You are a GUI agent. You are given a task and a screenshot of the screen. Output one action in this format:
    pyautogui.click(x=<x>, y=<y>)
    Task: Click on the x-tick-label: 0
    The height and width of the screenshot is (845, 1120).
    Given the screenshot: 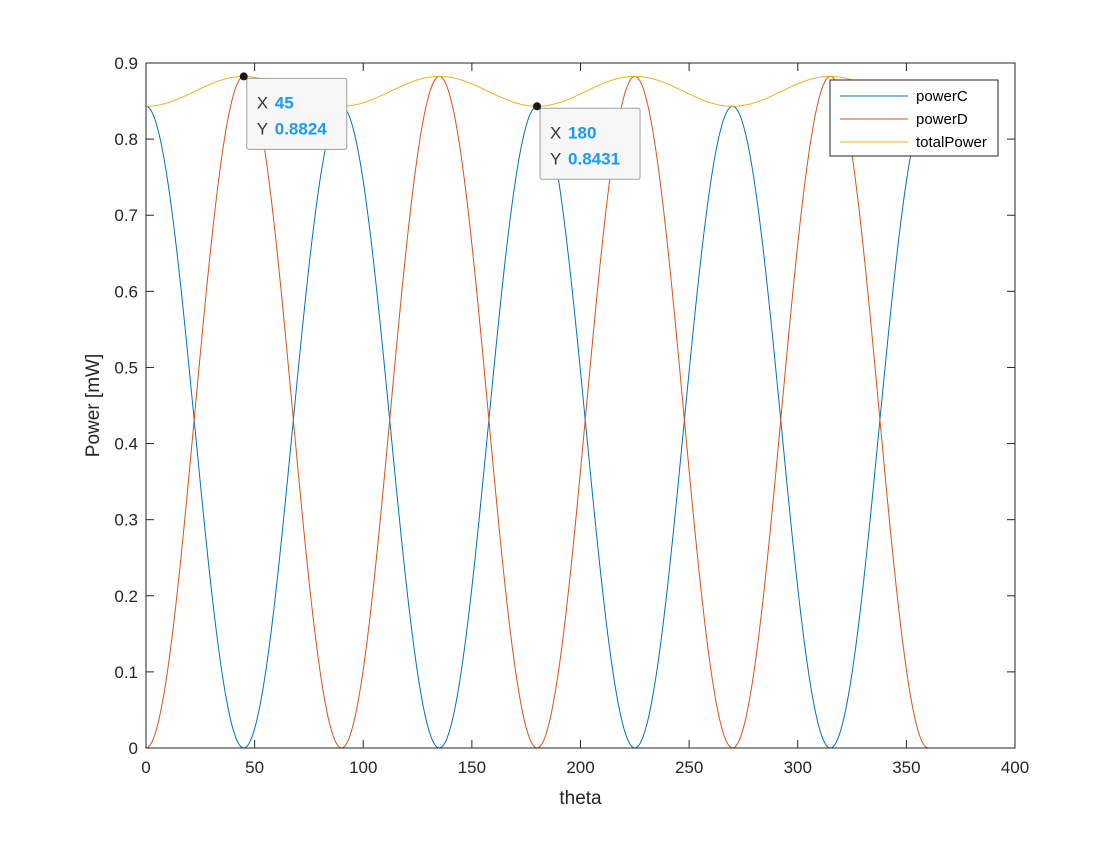 What is the action you would take?
    pyautogui.click(x=145, y=767)
    